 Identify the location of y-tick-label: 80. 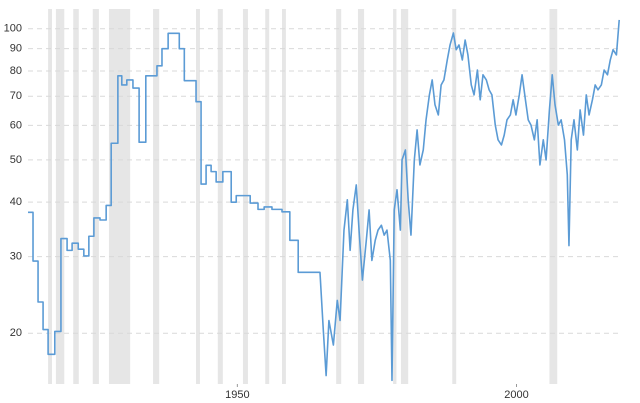
(16, 71).